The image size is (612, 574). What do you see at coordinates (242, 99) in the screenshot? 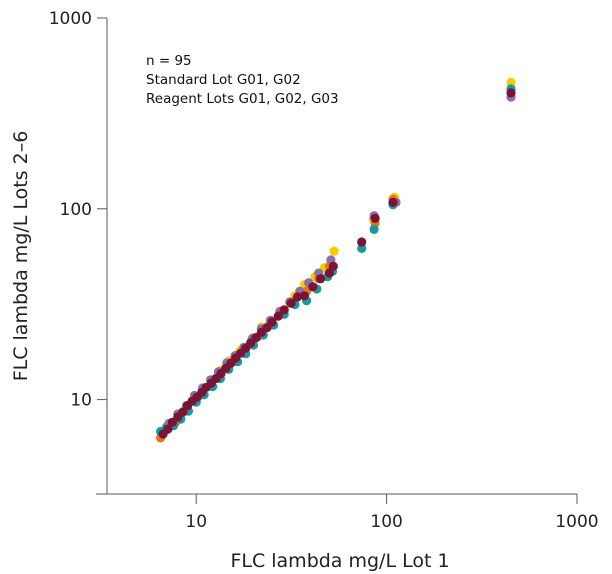
I see `annotation-reagent-lots: Reagent Lots G01, G02, G03` at bounding box center [242, 99].